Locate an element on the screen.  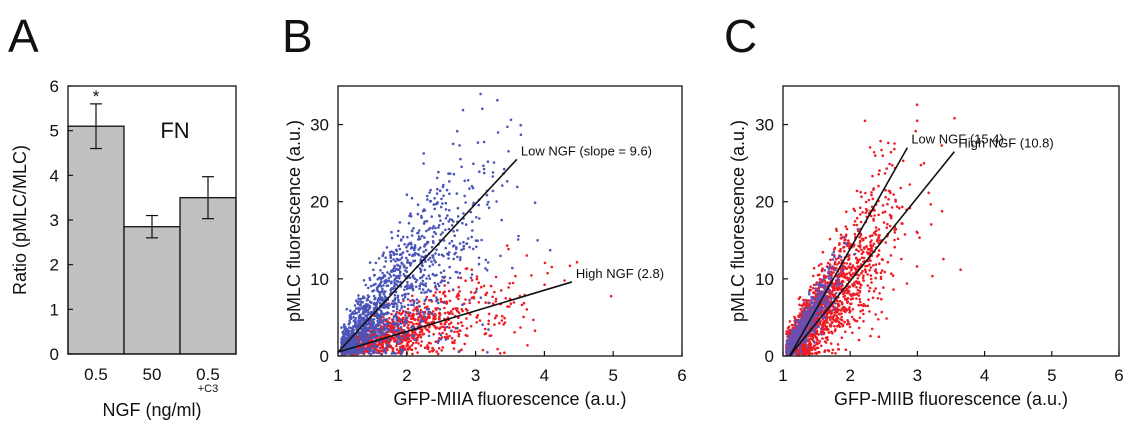
x-tick-label: 5 is located at coordinates (612, 375).